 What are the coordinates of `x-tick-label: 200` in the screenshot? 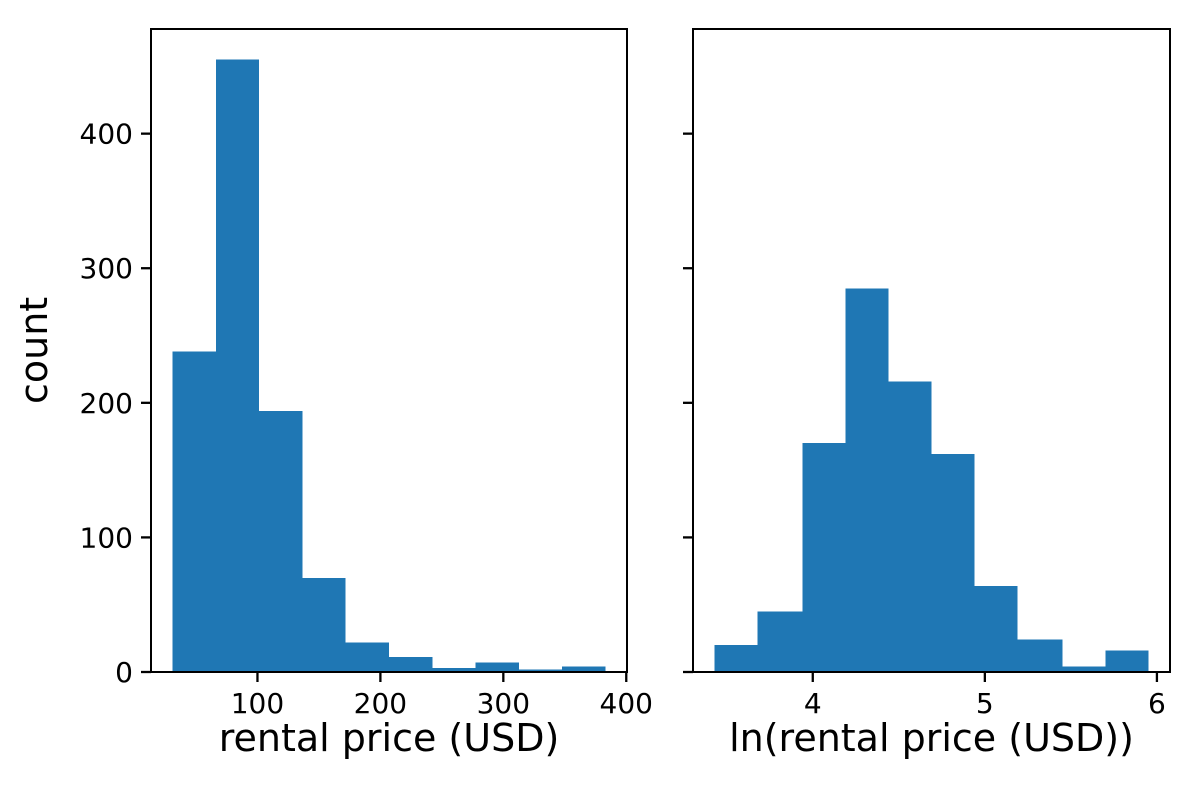 It's located at (380, 703).